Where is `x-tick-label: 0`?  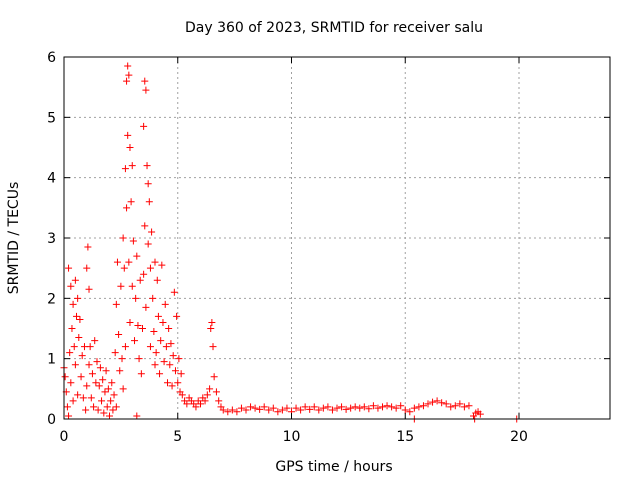
x-tick-label: 0 is located at coordinates (64, 437).